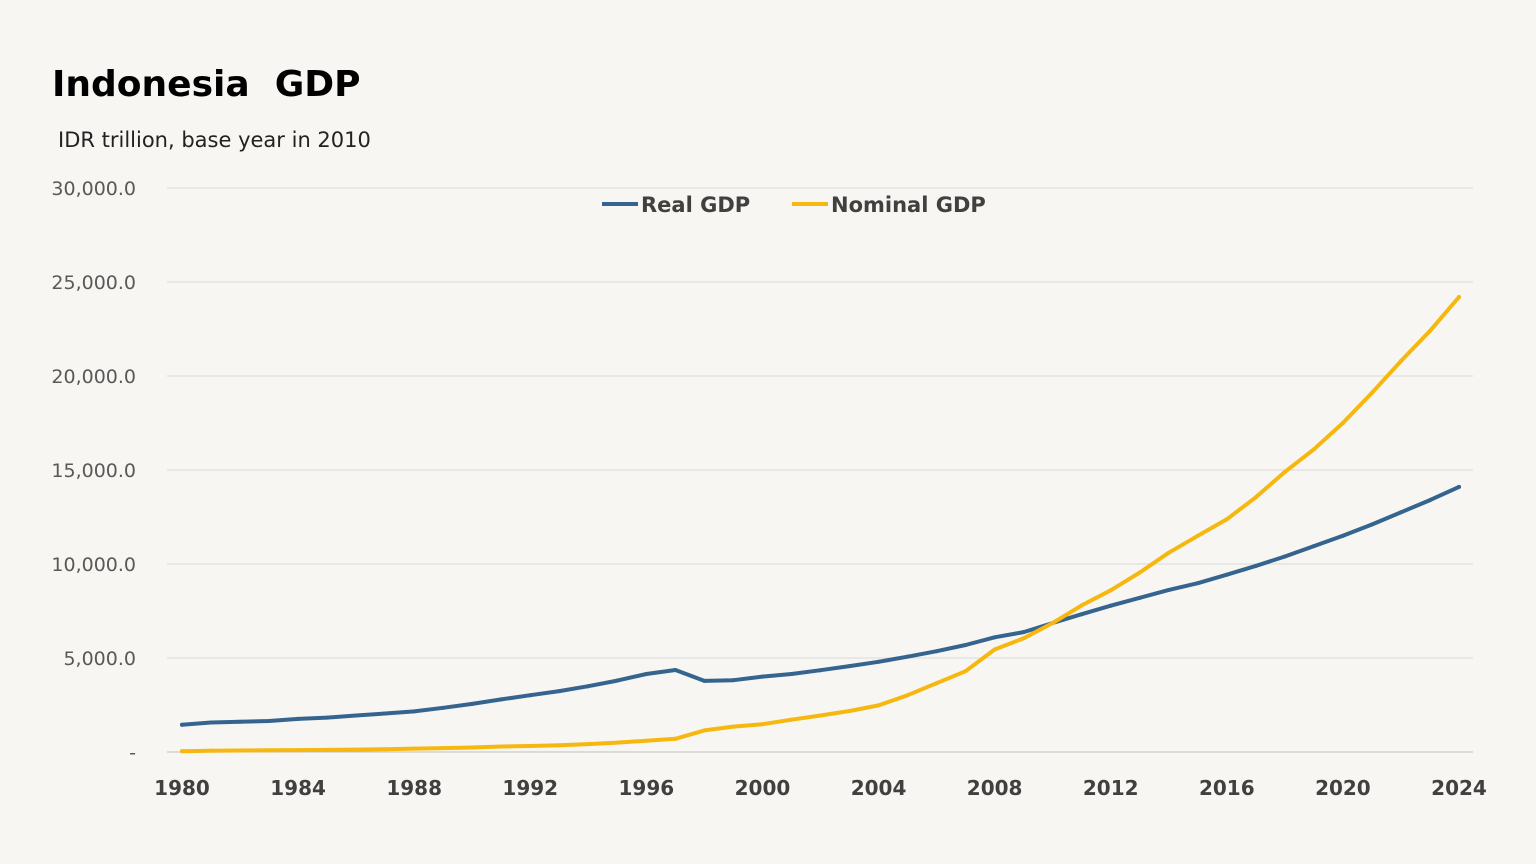 This screenshot has width=1536, height=864. What do you see at coordinates (647, 788) in the screenshot?
I see `x-tick-label: 1996` at bounding box center [647, 788].